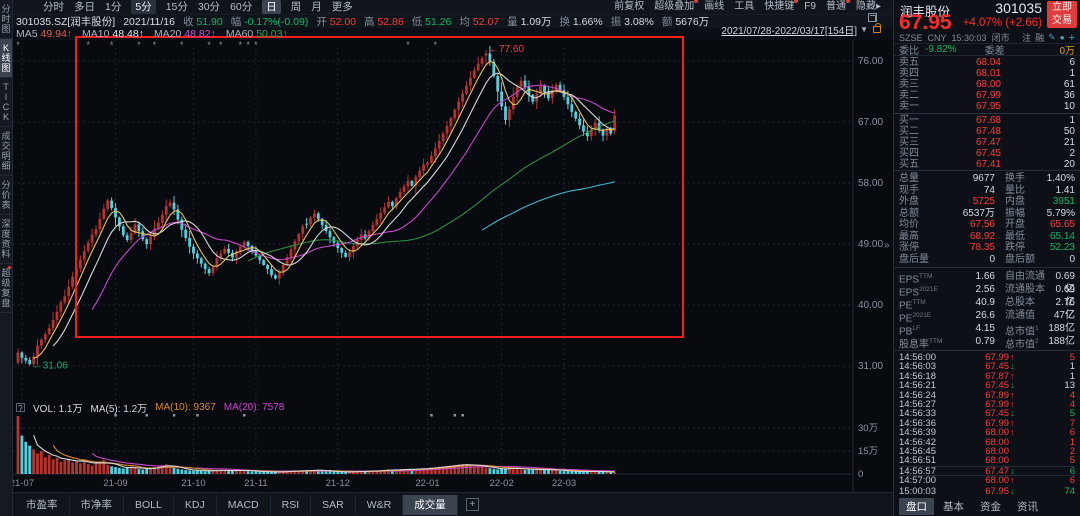  Describe the element at coordinates (333, 504) in the screenshot. I see `indicator-tab-SAR: SAR` at that location.